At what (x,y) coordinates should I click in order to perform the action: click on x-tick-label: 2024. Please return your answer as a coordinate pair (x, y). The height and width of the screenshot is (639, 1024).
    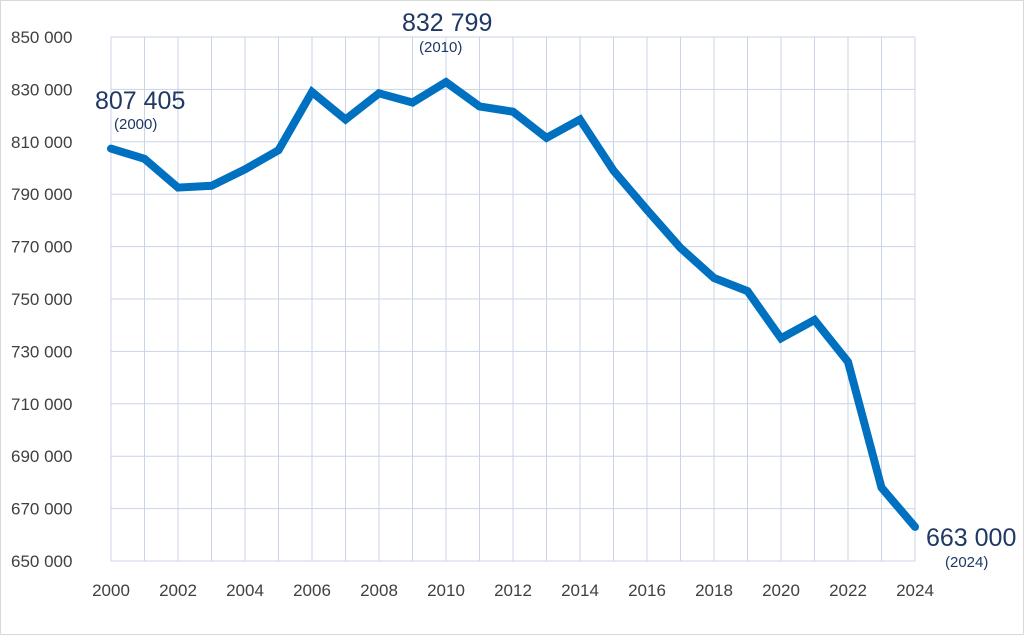
    Looking at the image, I should click on (915, 590).